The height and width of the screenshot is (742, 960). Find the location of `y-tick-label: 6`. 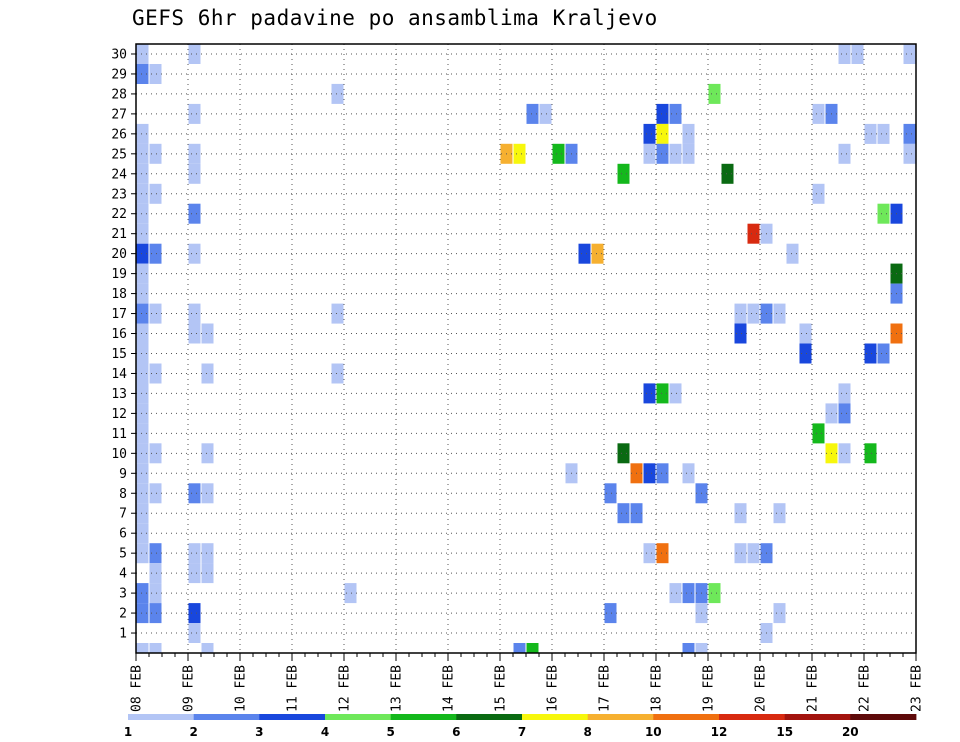

y-tick-label: 6 is located at coordinates (123, 534).